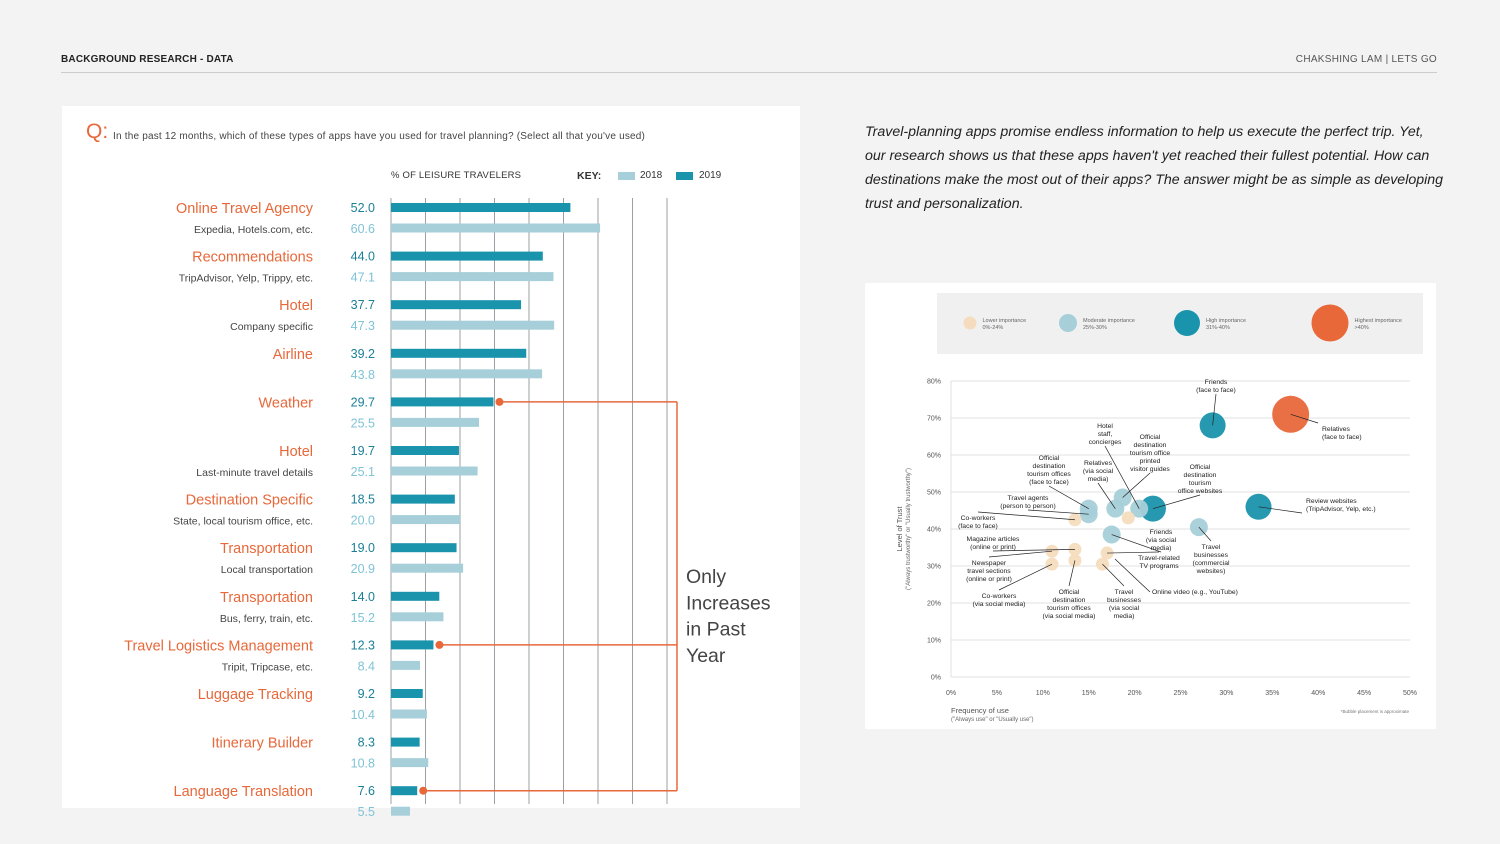 The height and width of the screenshot is (844, 1500). What do you see at coordinates (456, 175) in the screenshot?
I see `bar-chart-axis-title: % OF LEISURE TRAVELERS` at bounding box center [456, 175].